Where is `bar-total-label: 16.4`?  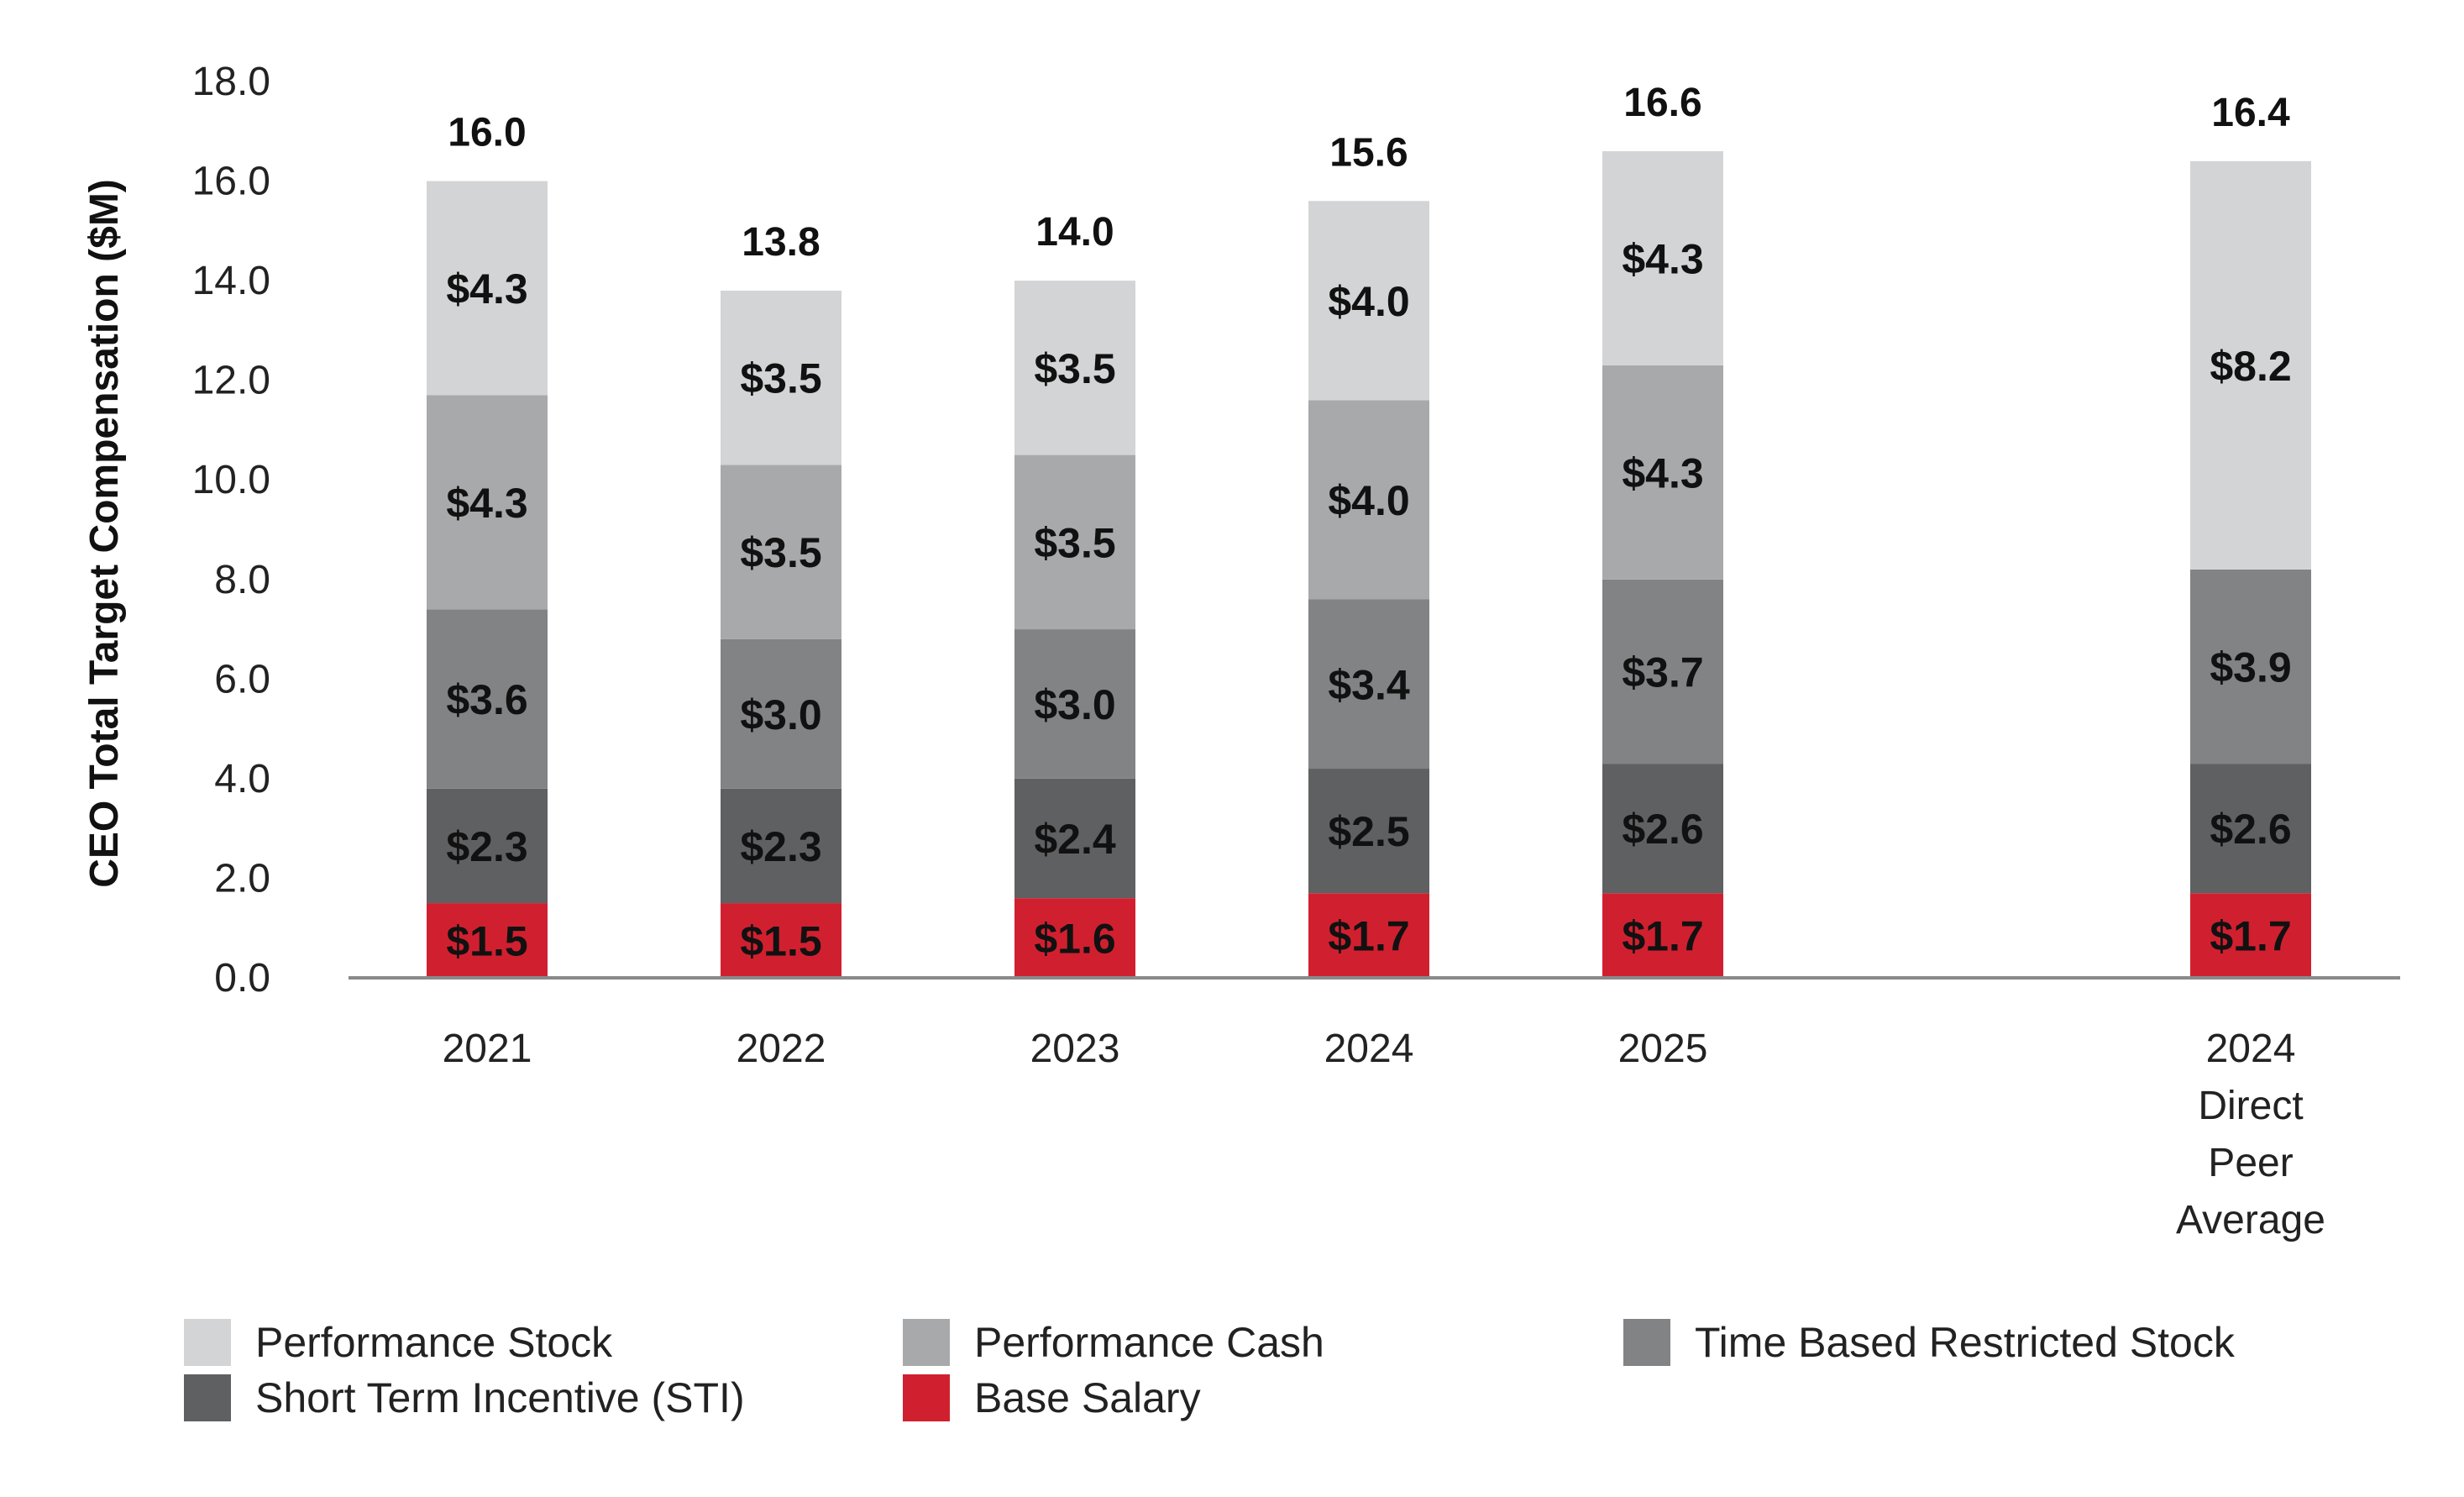 bar-total-label: 16.4 is located at coordinates (2251, 113).